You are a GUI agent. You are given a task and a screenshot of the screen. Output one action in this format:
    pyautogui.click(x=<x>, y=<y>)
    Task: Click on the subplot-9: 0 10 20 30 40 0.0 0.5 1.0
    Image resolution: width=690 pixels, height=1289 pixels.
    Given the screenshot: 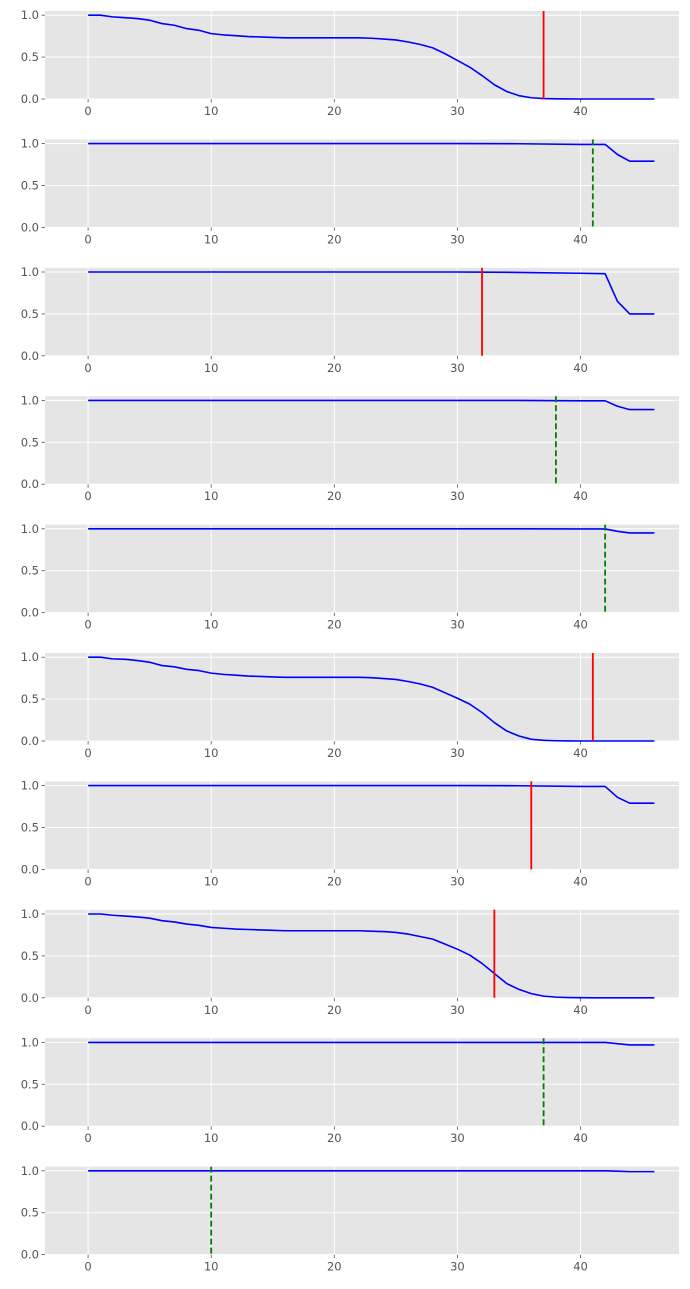 What is the action you would take?
    pyautogui.click(x=350, y=1090)
    